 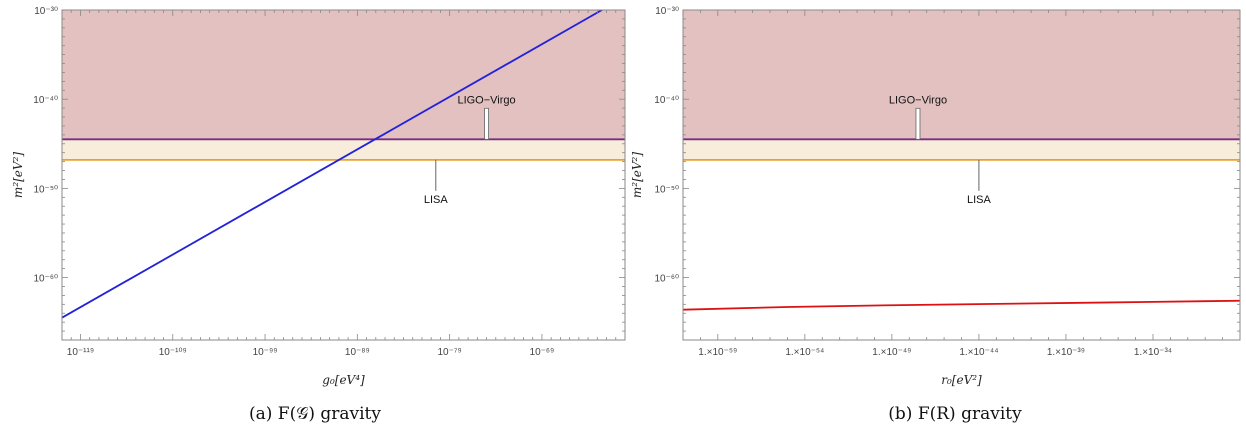 What do you see at coordinates (173, 352) in the screenshot?
I see `x-tick-label: 10⁻¹⁰⁹` at bounding box center [173, 352].